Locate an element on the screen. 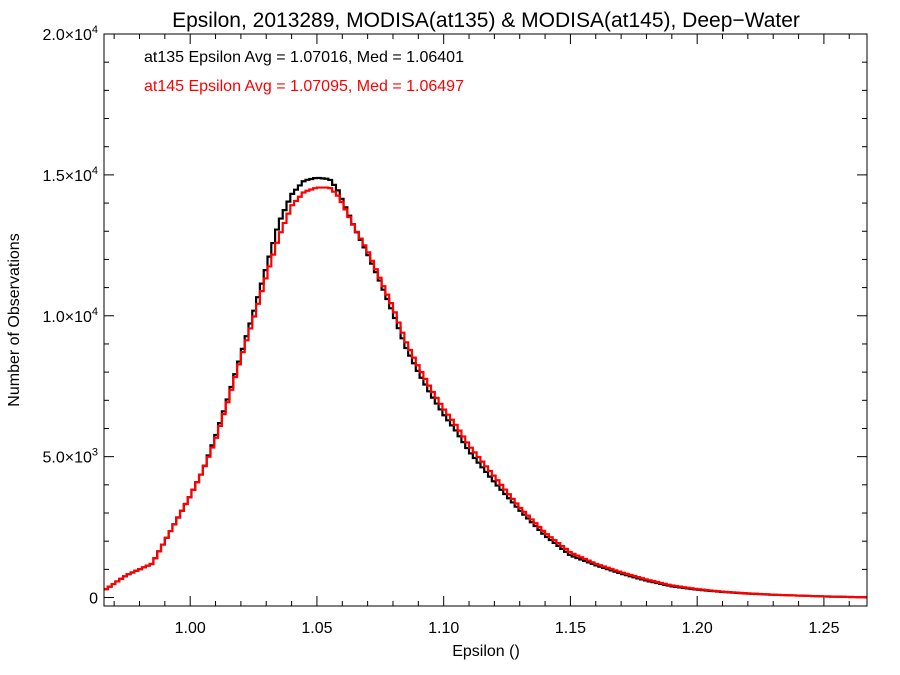 This screenshot has width=900, height=675. y-tick-label: 0 is located at coordinates (93, 599).